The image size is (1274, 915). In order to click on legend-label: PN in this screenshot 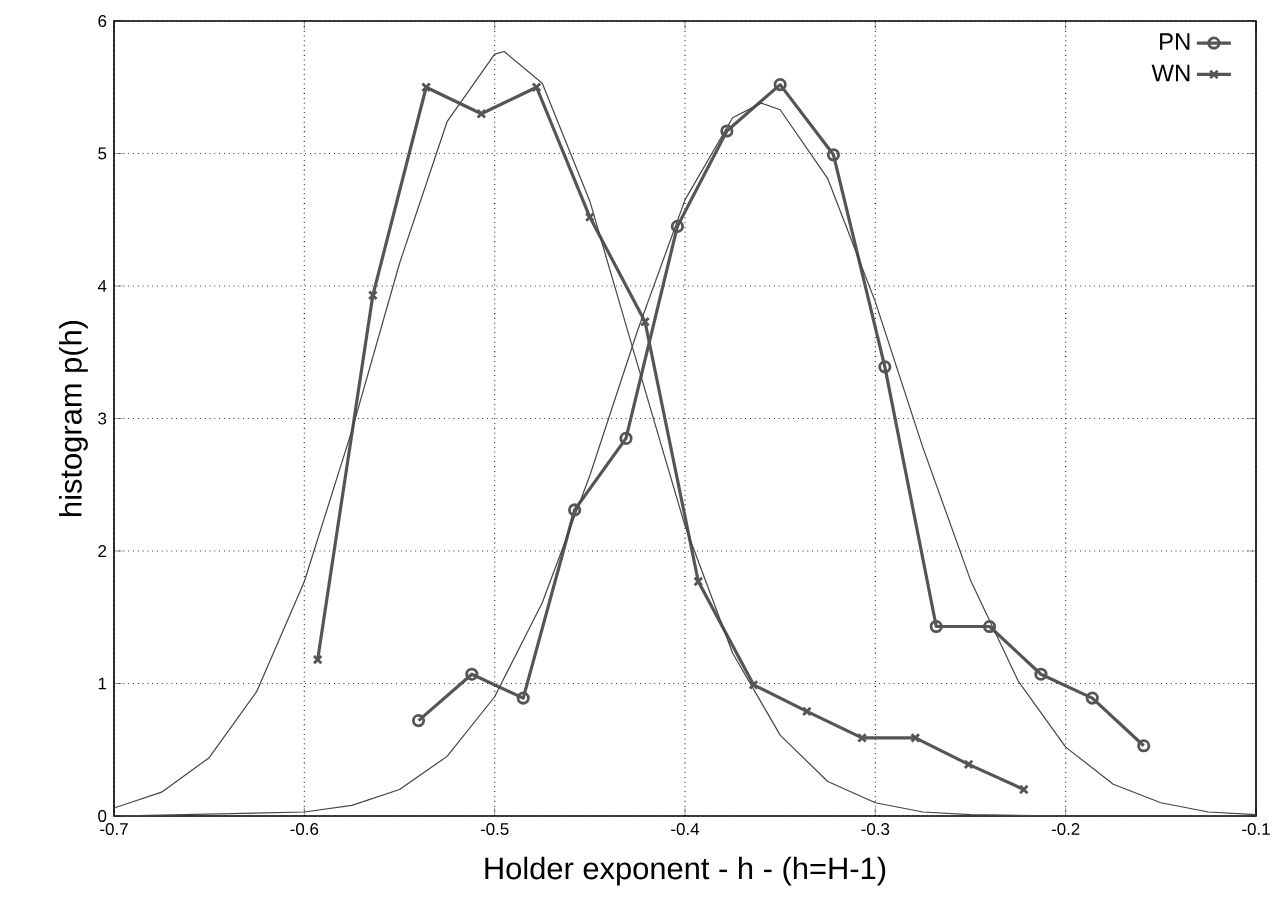, I will do `click(1175, 41)`.